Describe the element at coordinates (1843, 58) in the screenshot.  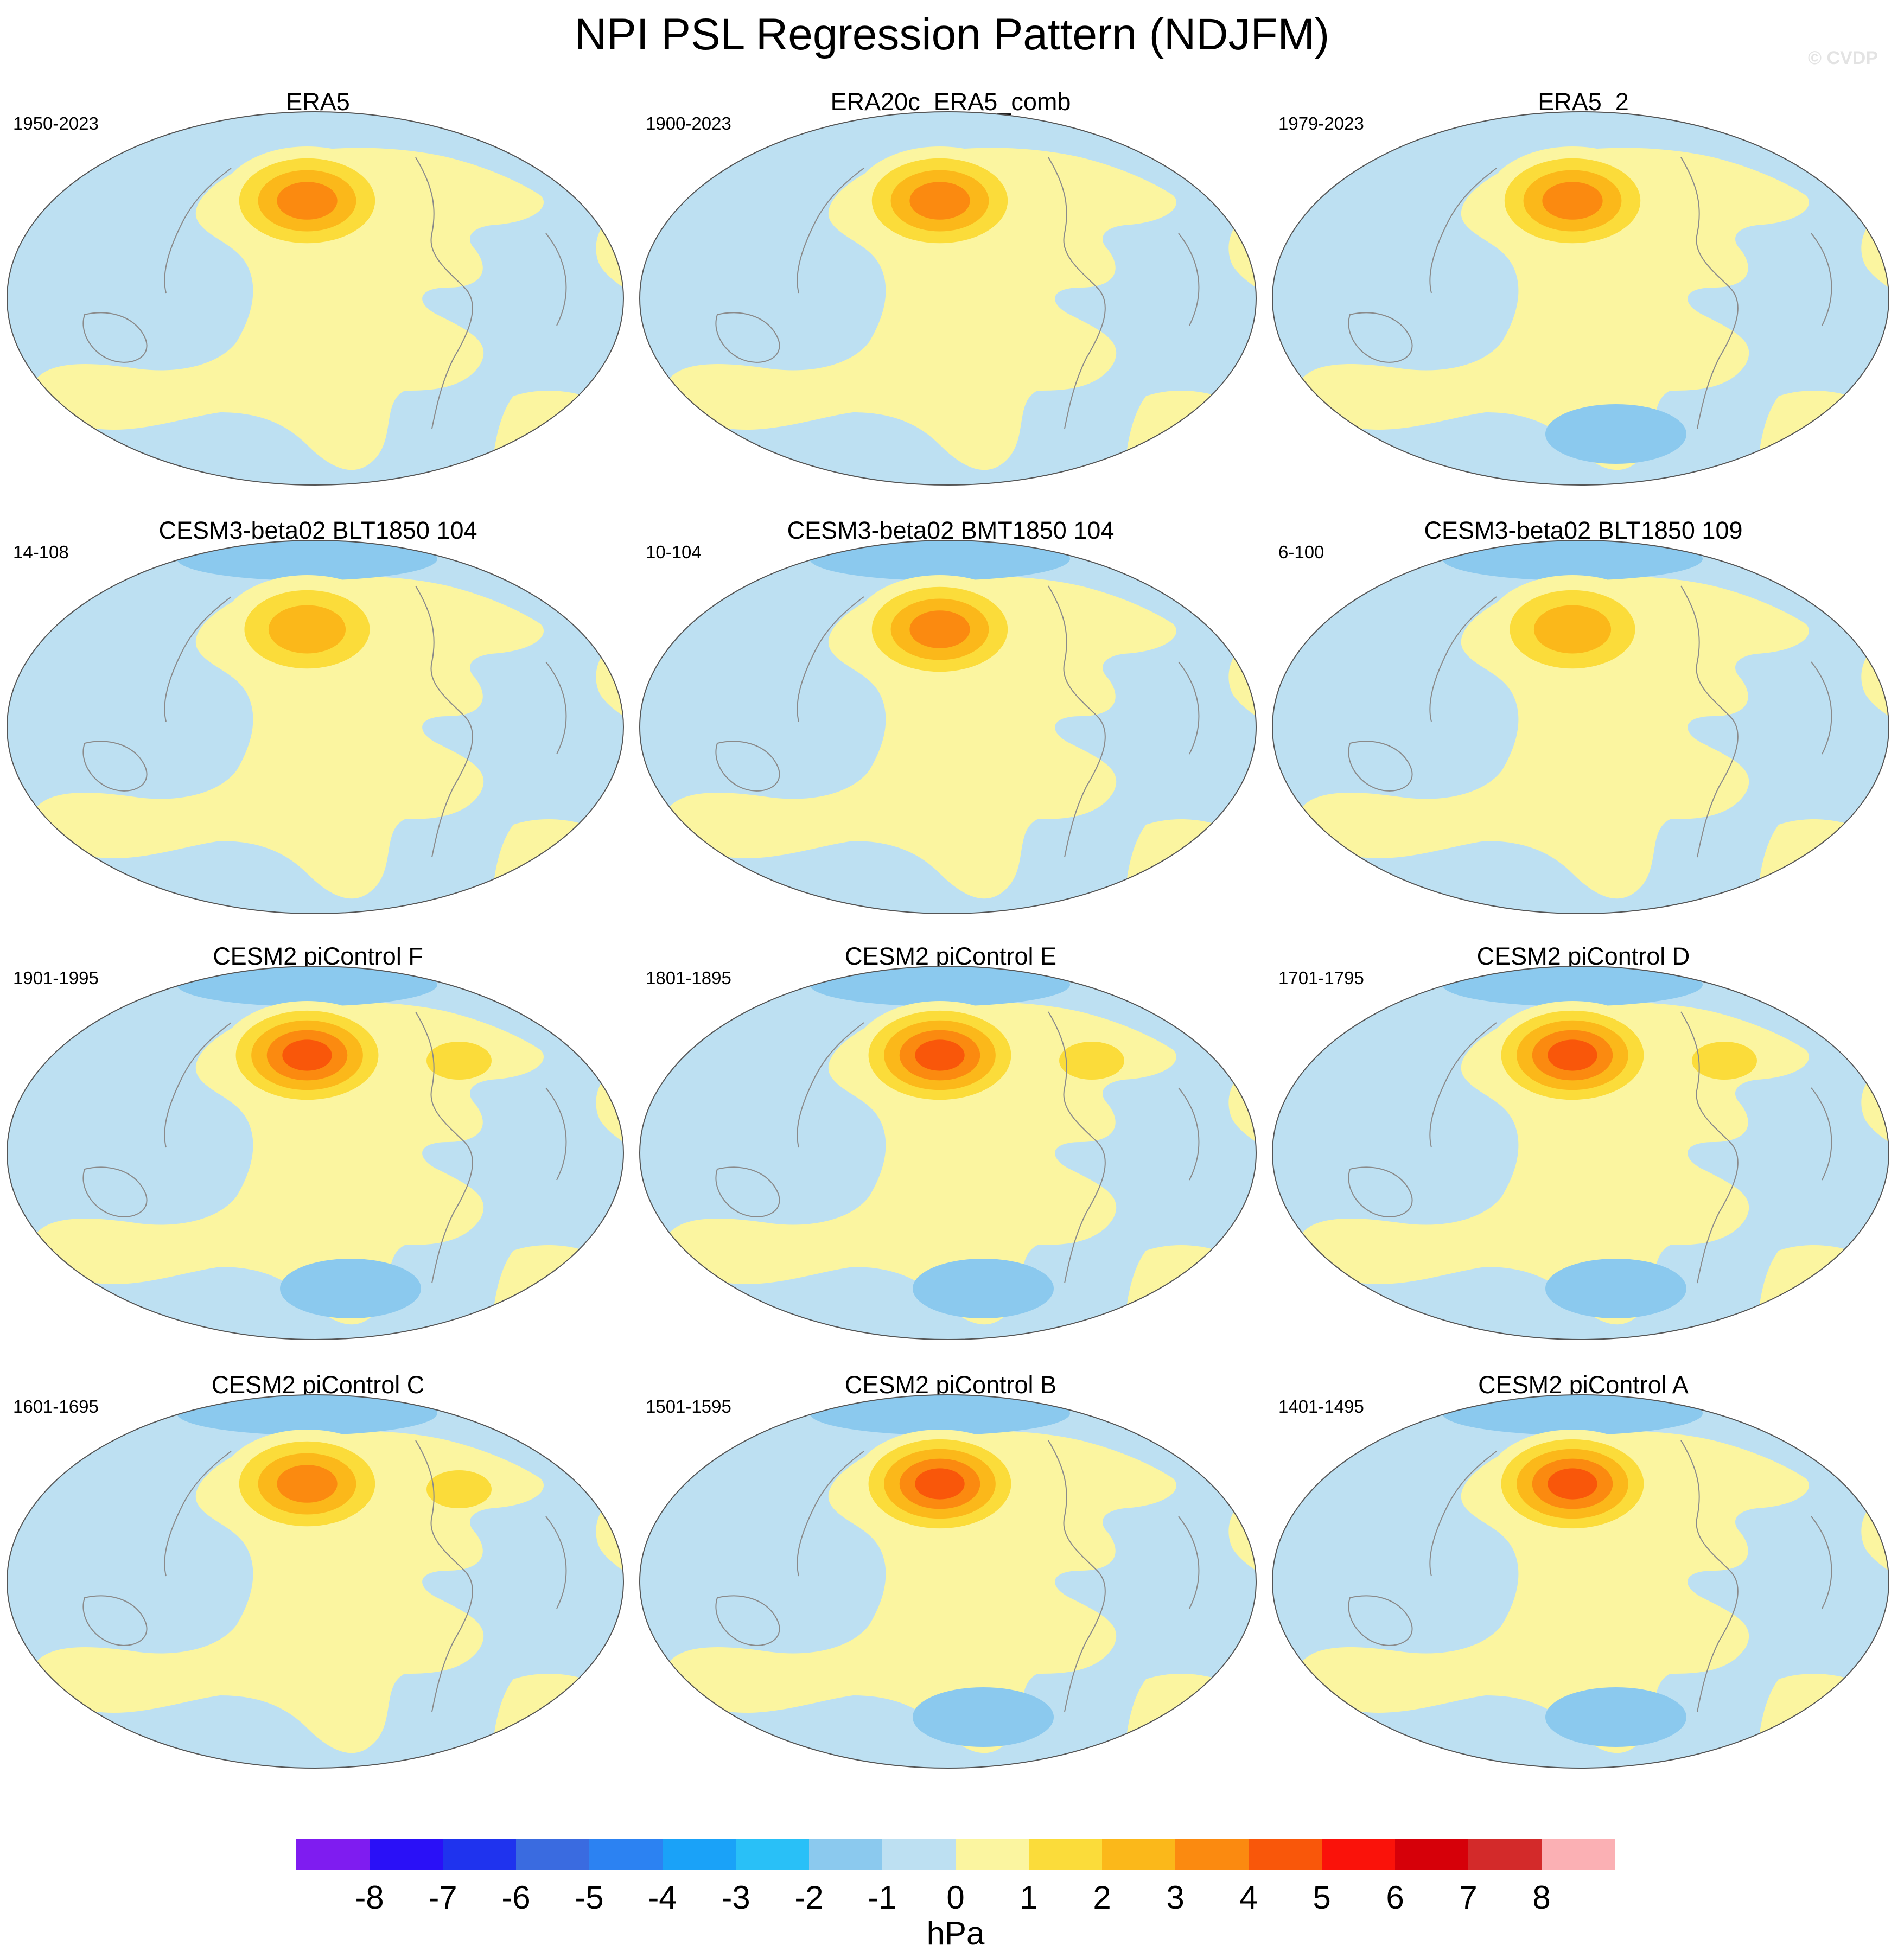
I see `cvdp-watermark: © CVDP` at that location.